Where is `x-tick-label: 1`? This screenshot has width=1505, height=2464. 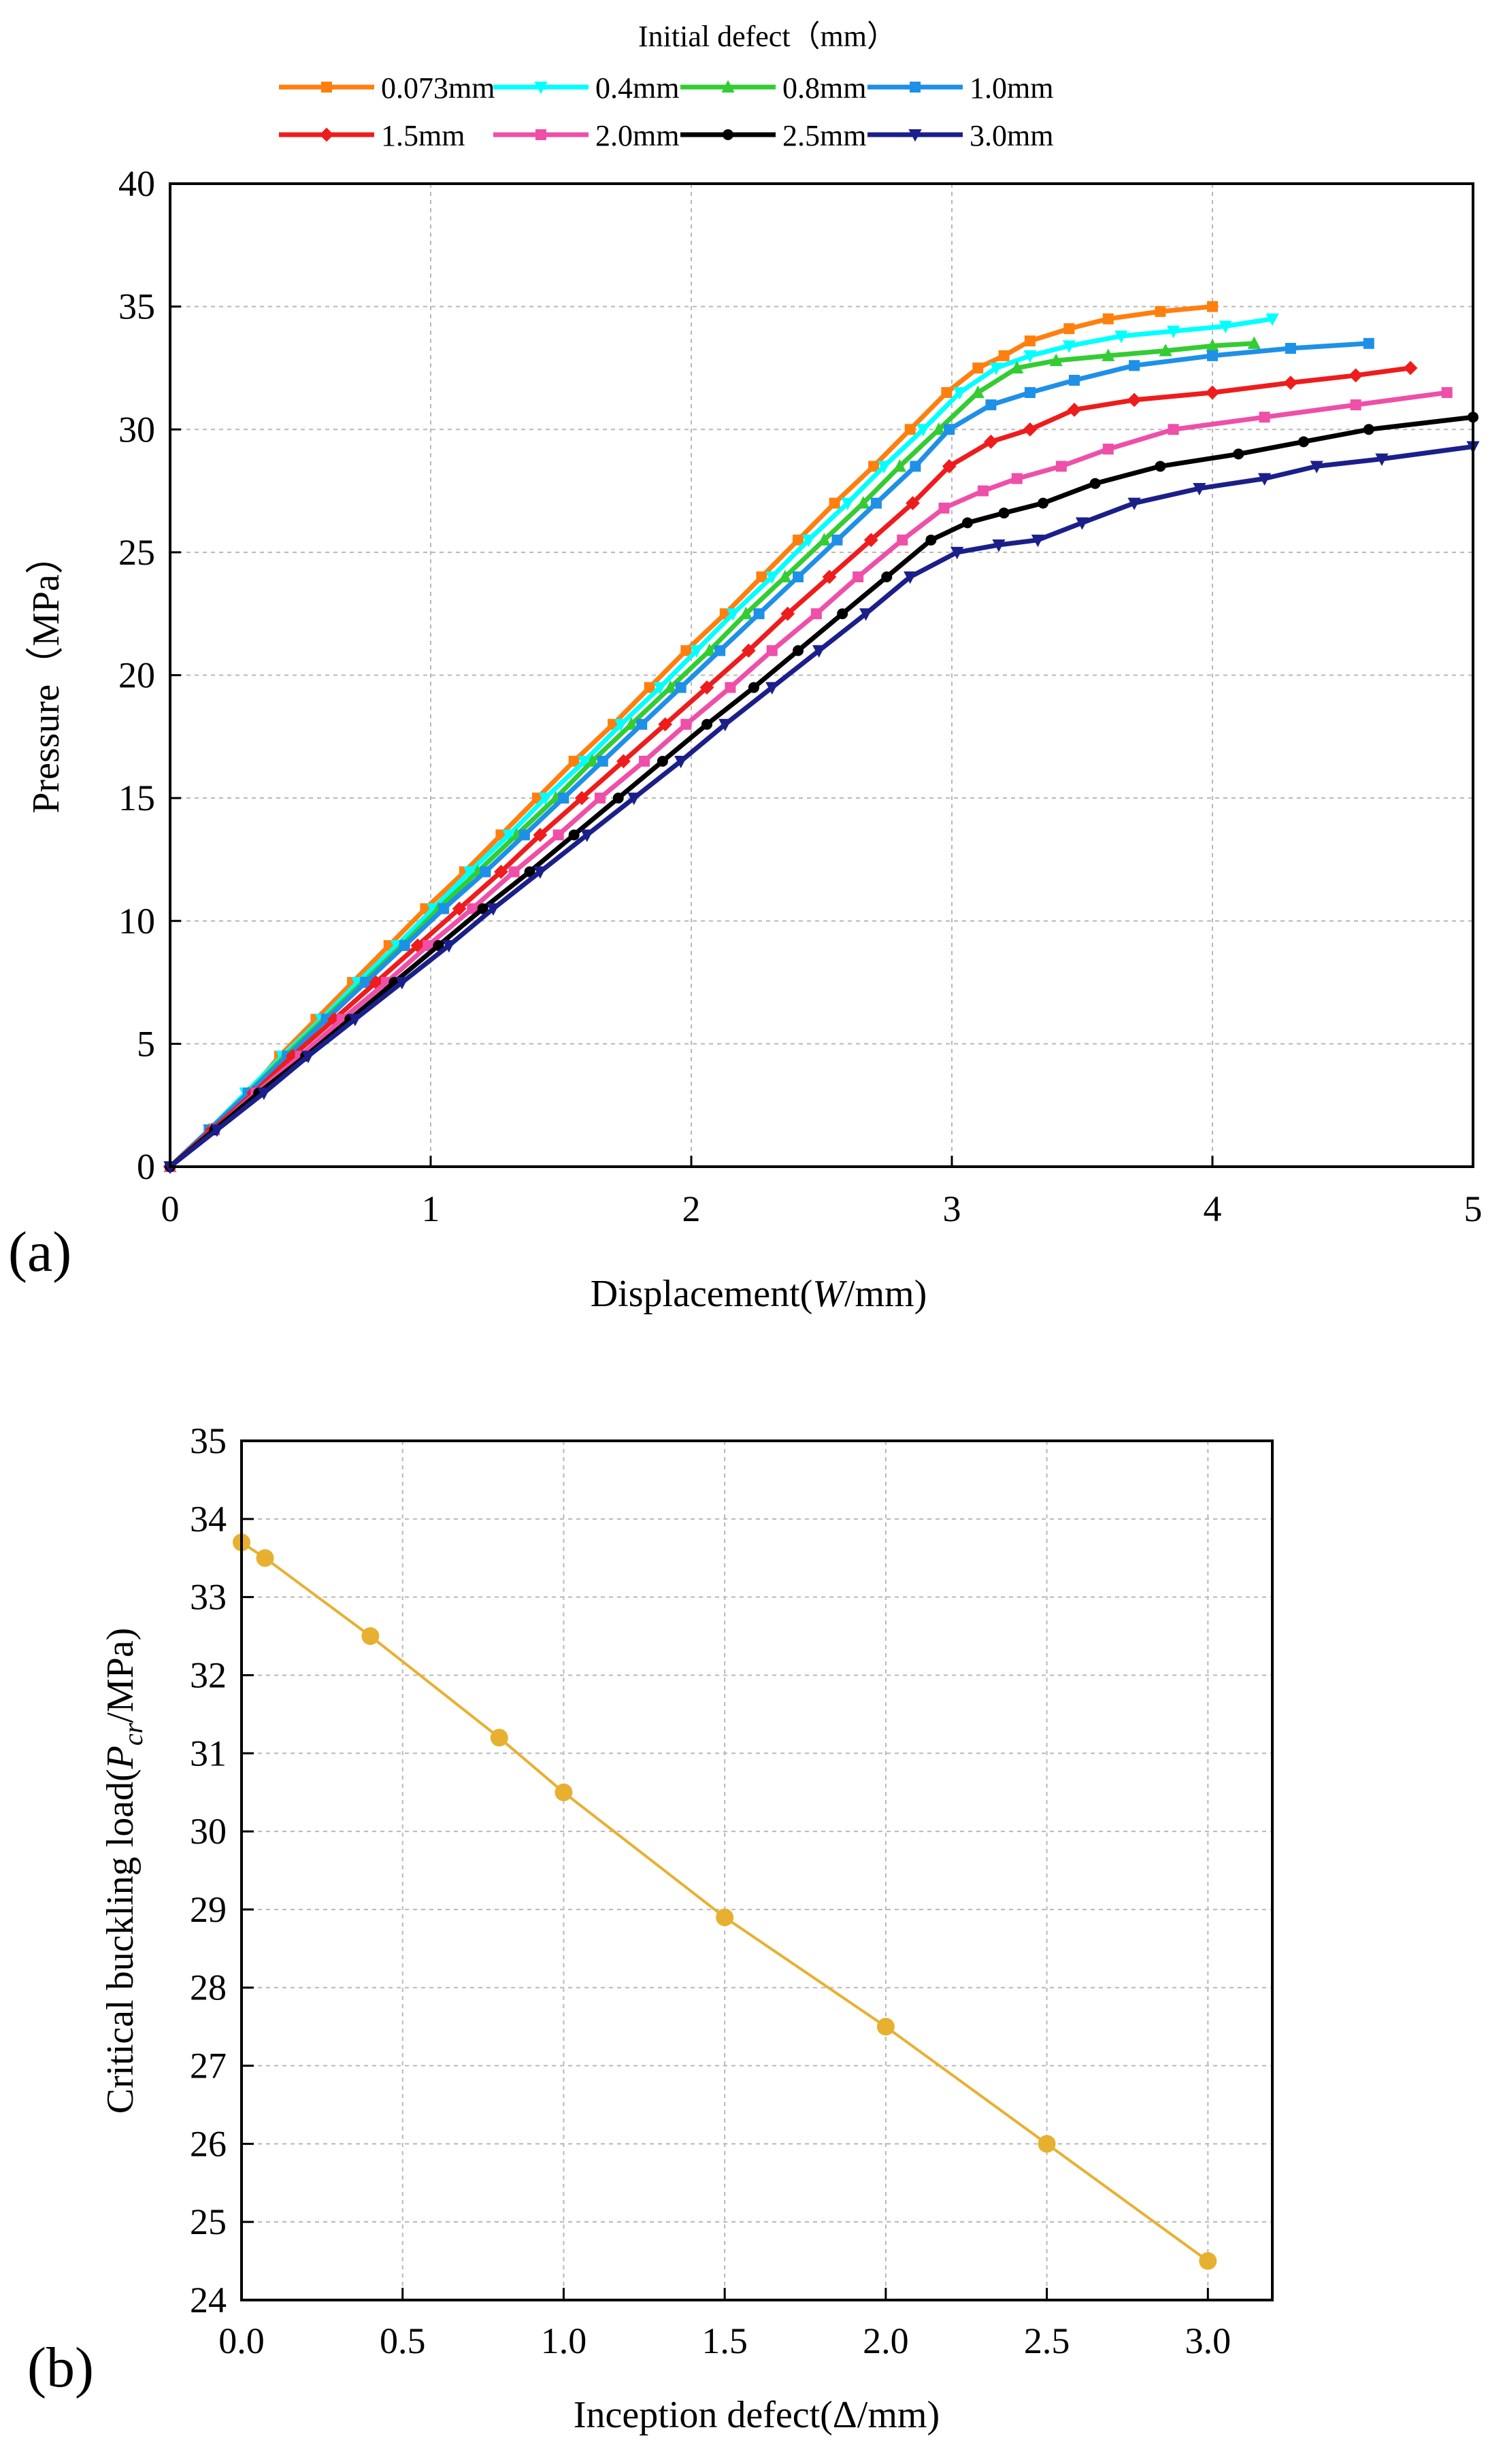 x-tick-label: 1 is located at coordinates (431, 1208).